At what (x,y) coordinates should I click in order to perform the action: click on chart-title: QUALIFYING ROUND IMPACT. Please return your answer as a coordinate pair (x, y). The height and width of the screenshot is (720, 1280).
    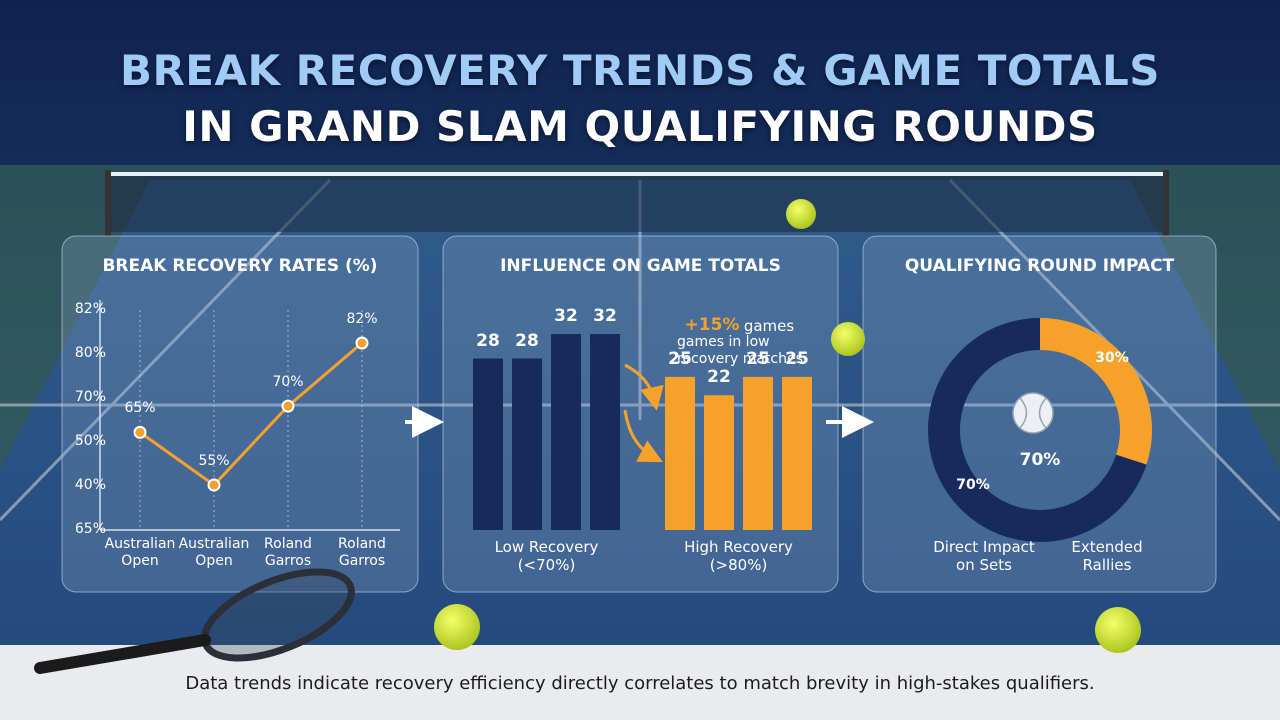
    Looking at the image, I should click on (1039, 266).